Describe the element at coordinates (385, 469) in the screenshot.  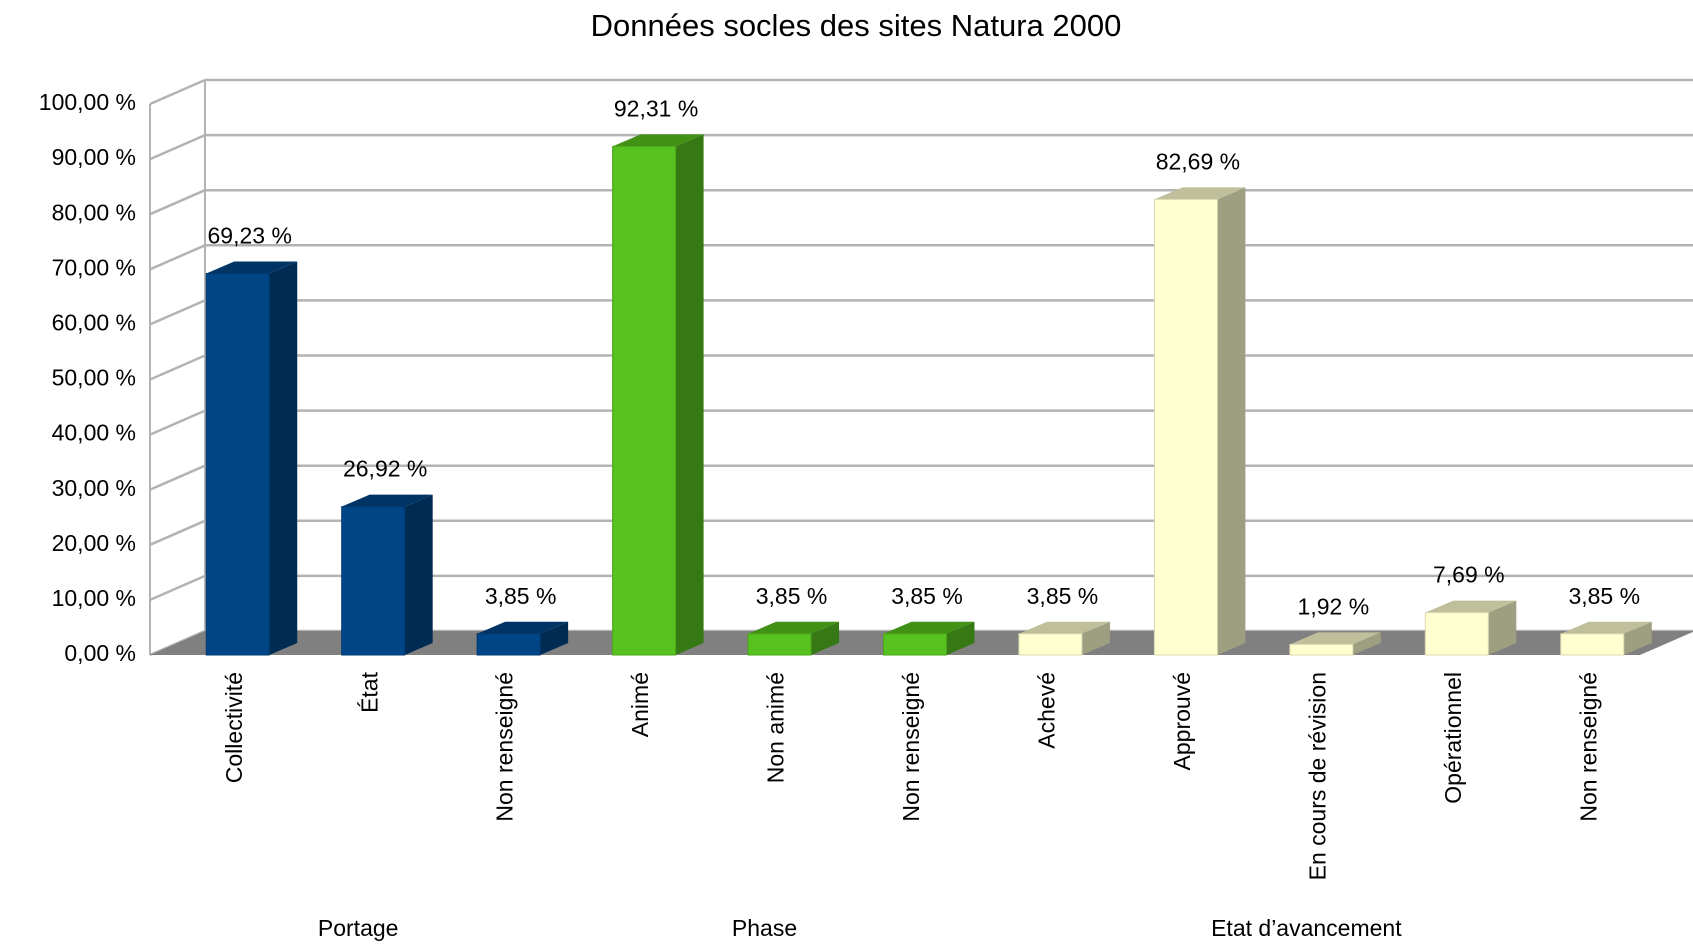
I see `value-label: 26,92 %` at that location.